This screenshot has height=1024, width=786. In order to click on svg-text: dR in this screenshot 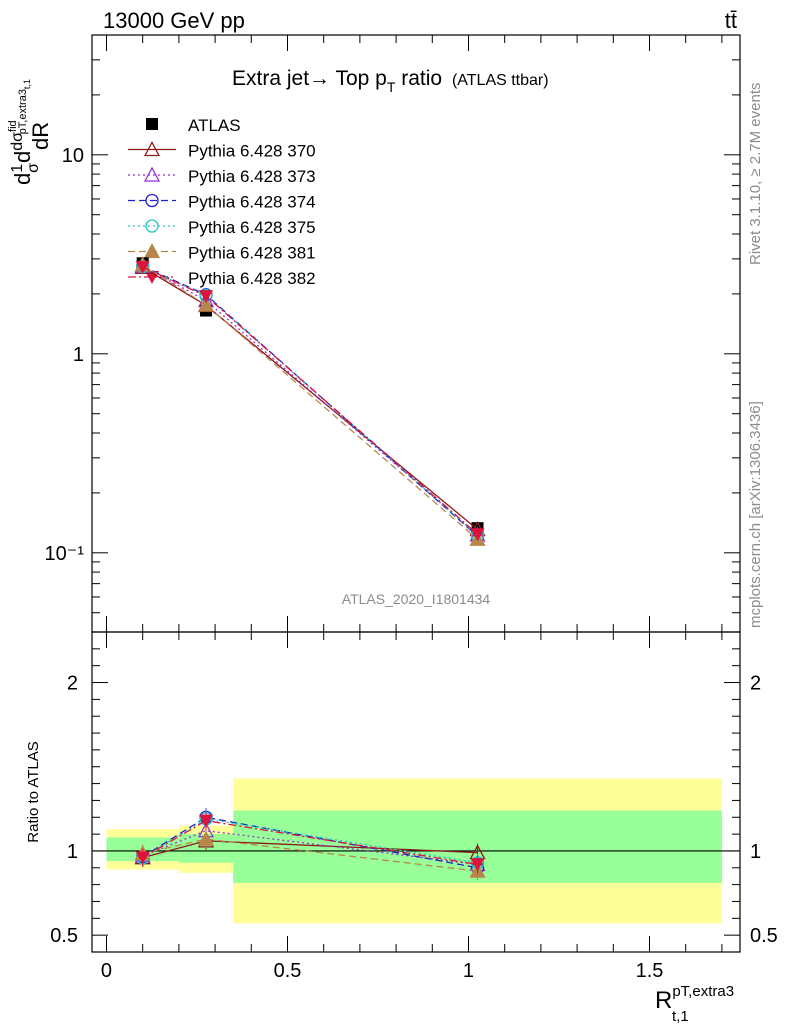, I will do `click(40, 136)`.